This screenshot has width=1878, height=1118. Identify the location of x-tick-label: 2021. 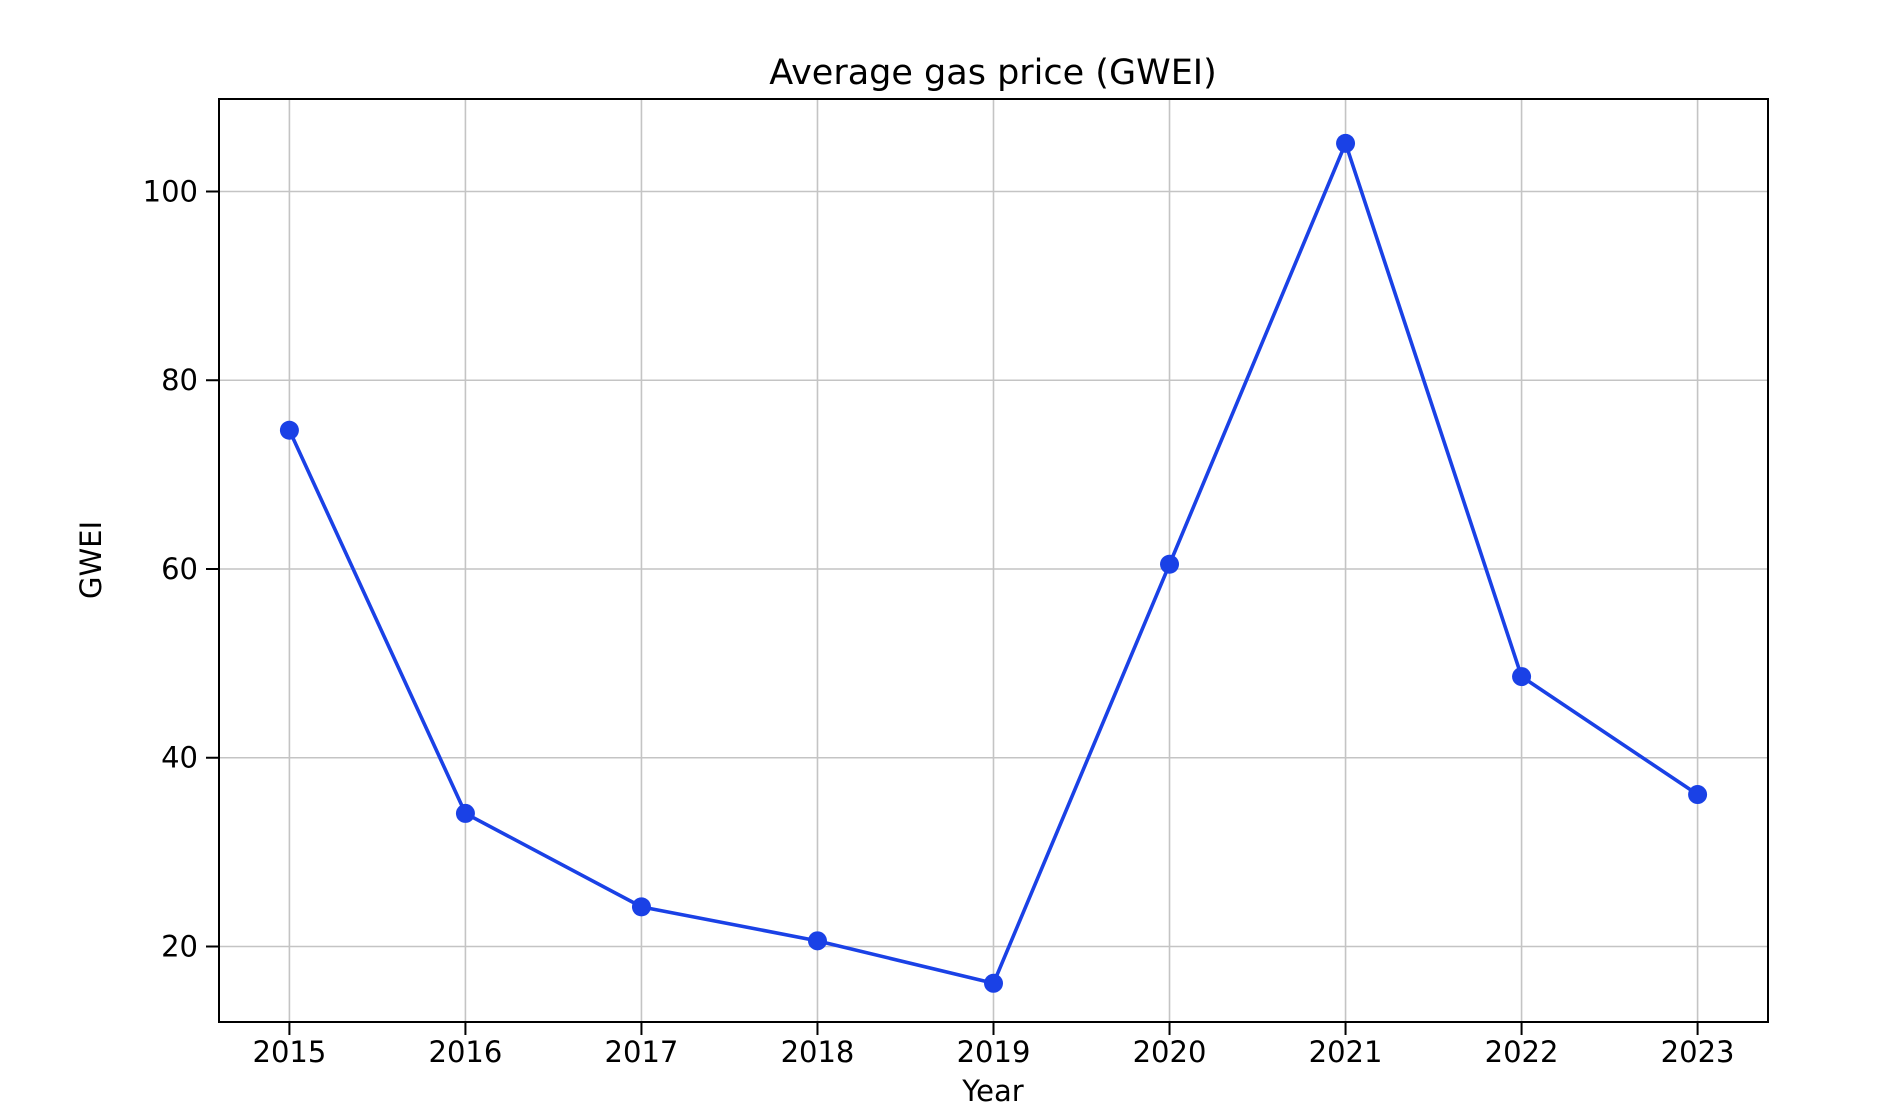
(1346, 1052).